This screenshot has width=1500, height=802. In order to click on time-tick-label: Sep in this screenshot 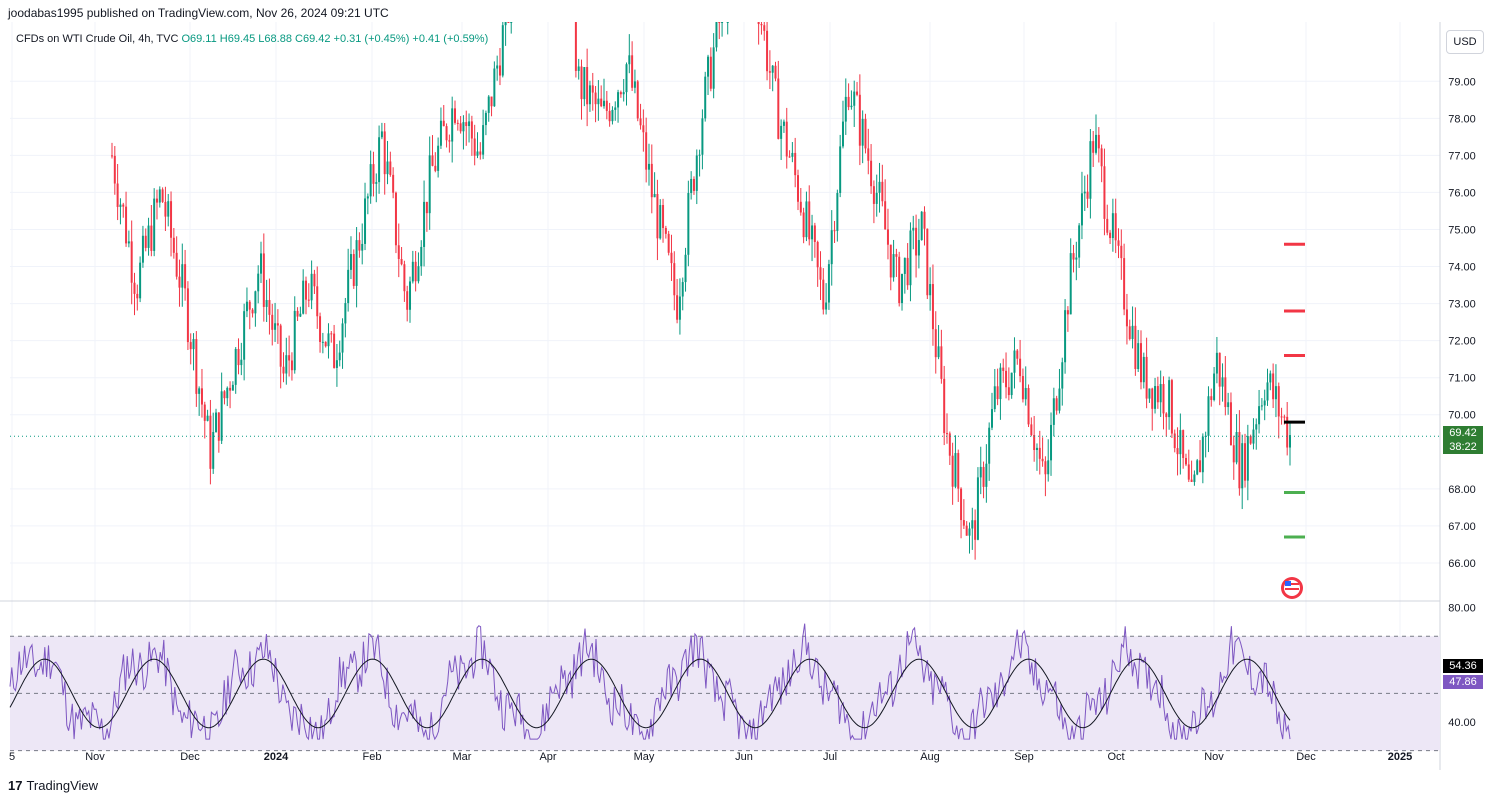, I will do `click(1024, 757)`.